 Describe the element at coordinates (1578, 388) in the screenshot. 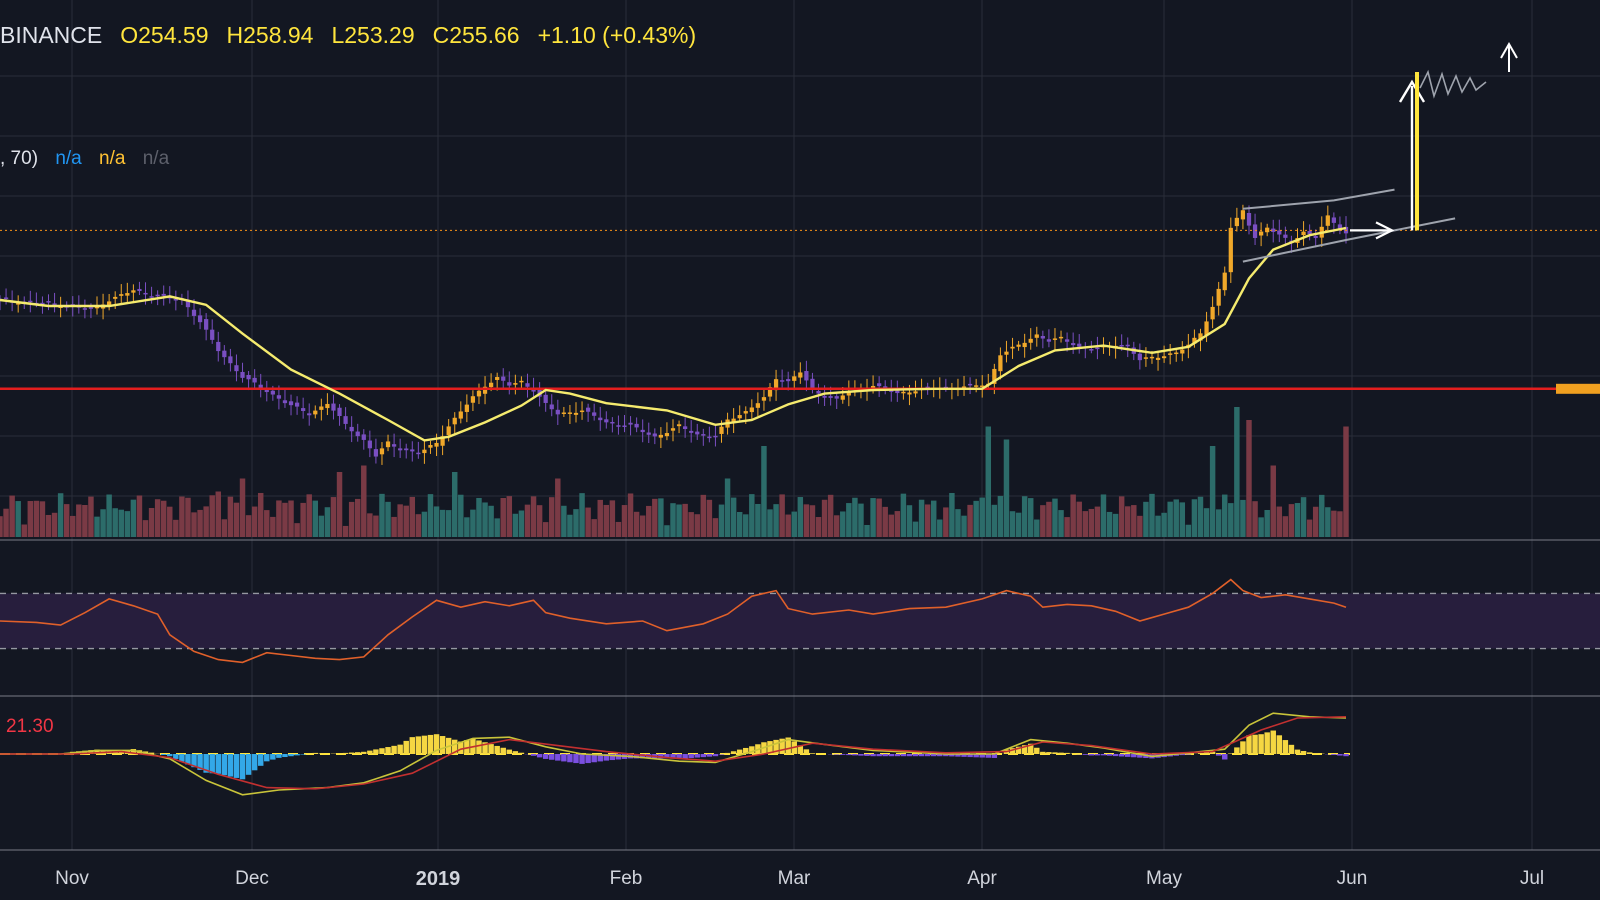

I see `resistance-marker` at that location.